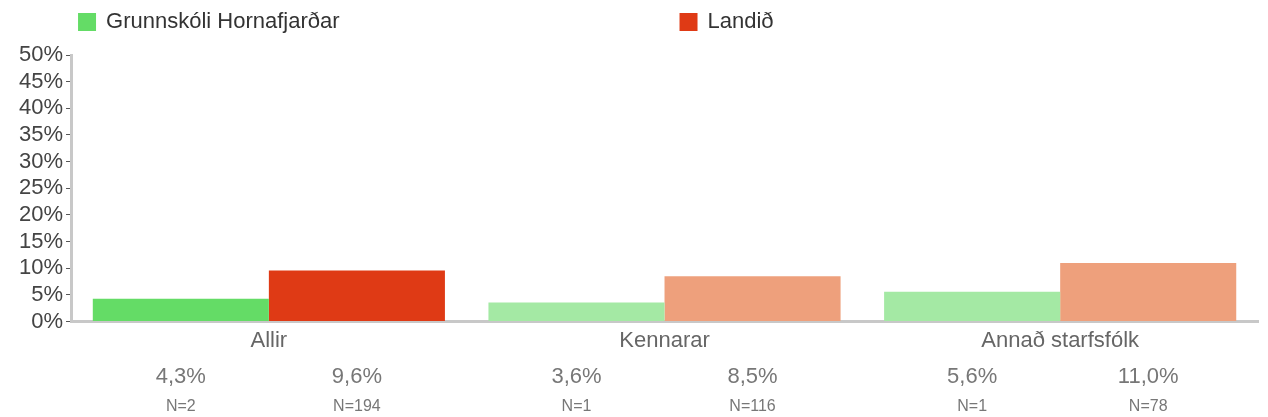 This screenshot has width=1268, height=417. I want to click on data-label: 11,0% N=78, so click(1148, 388).